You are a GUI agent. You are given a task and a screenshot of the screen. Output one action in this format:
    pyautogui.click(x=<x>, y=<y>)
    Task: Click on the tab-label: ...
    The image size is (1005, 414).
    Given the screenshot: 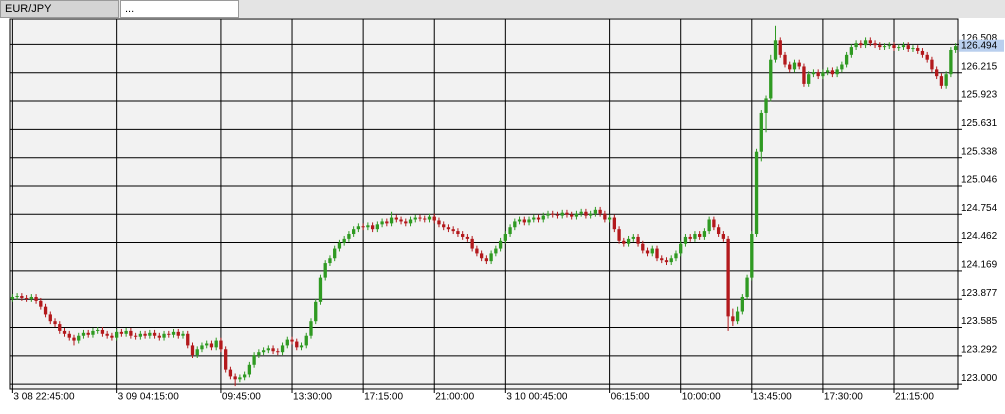 What is the action you would take?
    pyautogui.click(x=129, y=9)
    